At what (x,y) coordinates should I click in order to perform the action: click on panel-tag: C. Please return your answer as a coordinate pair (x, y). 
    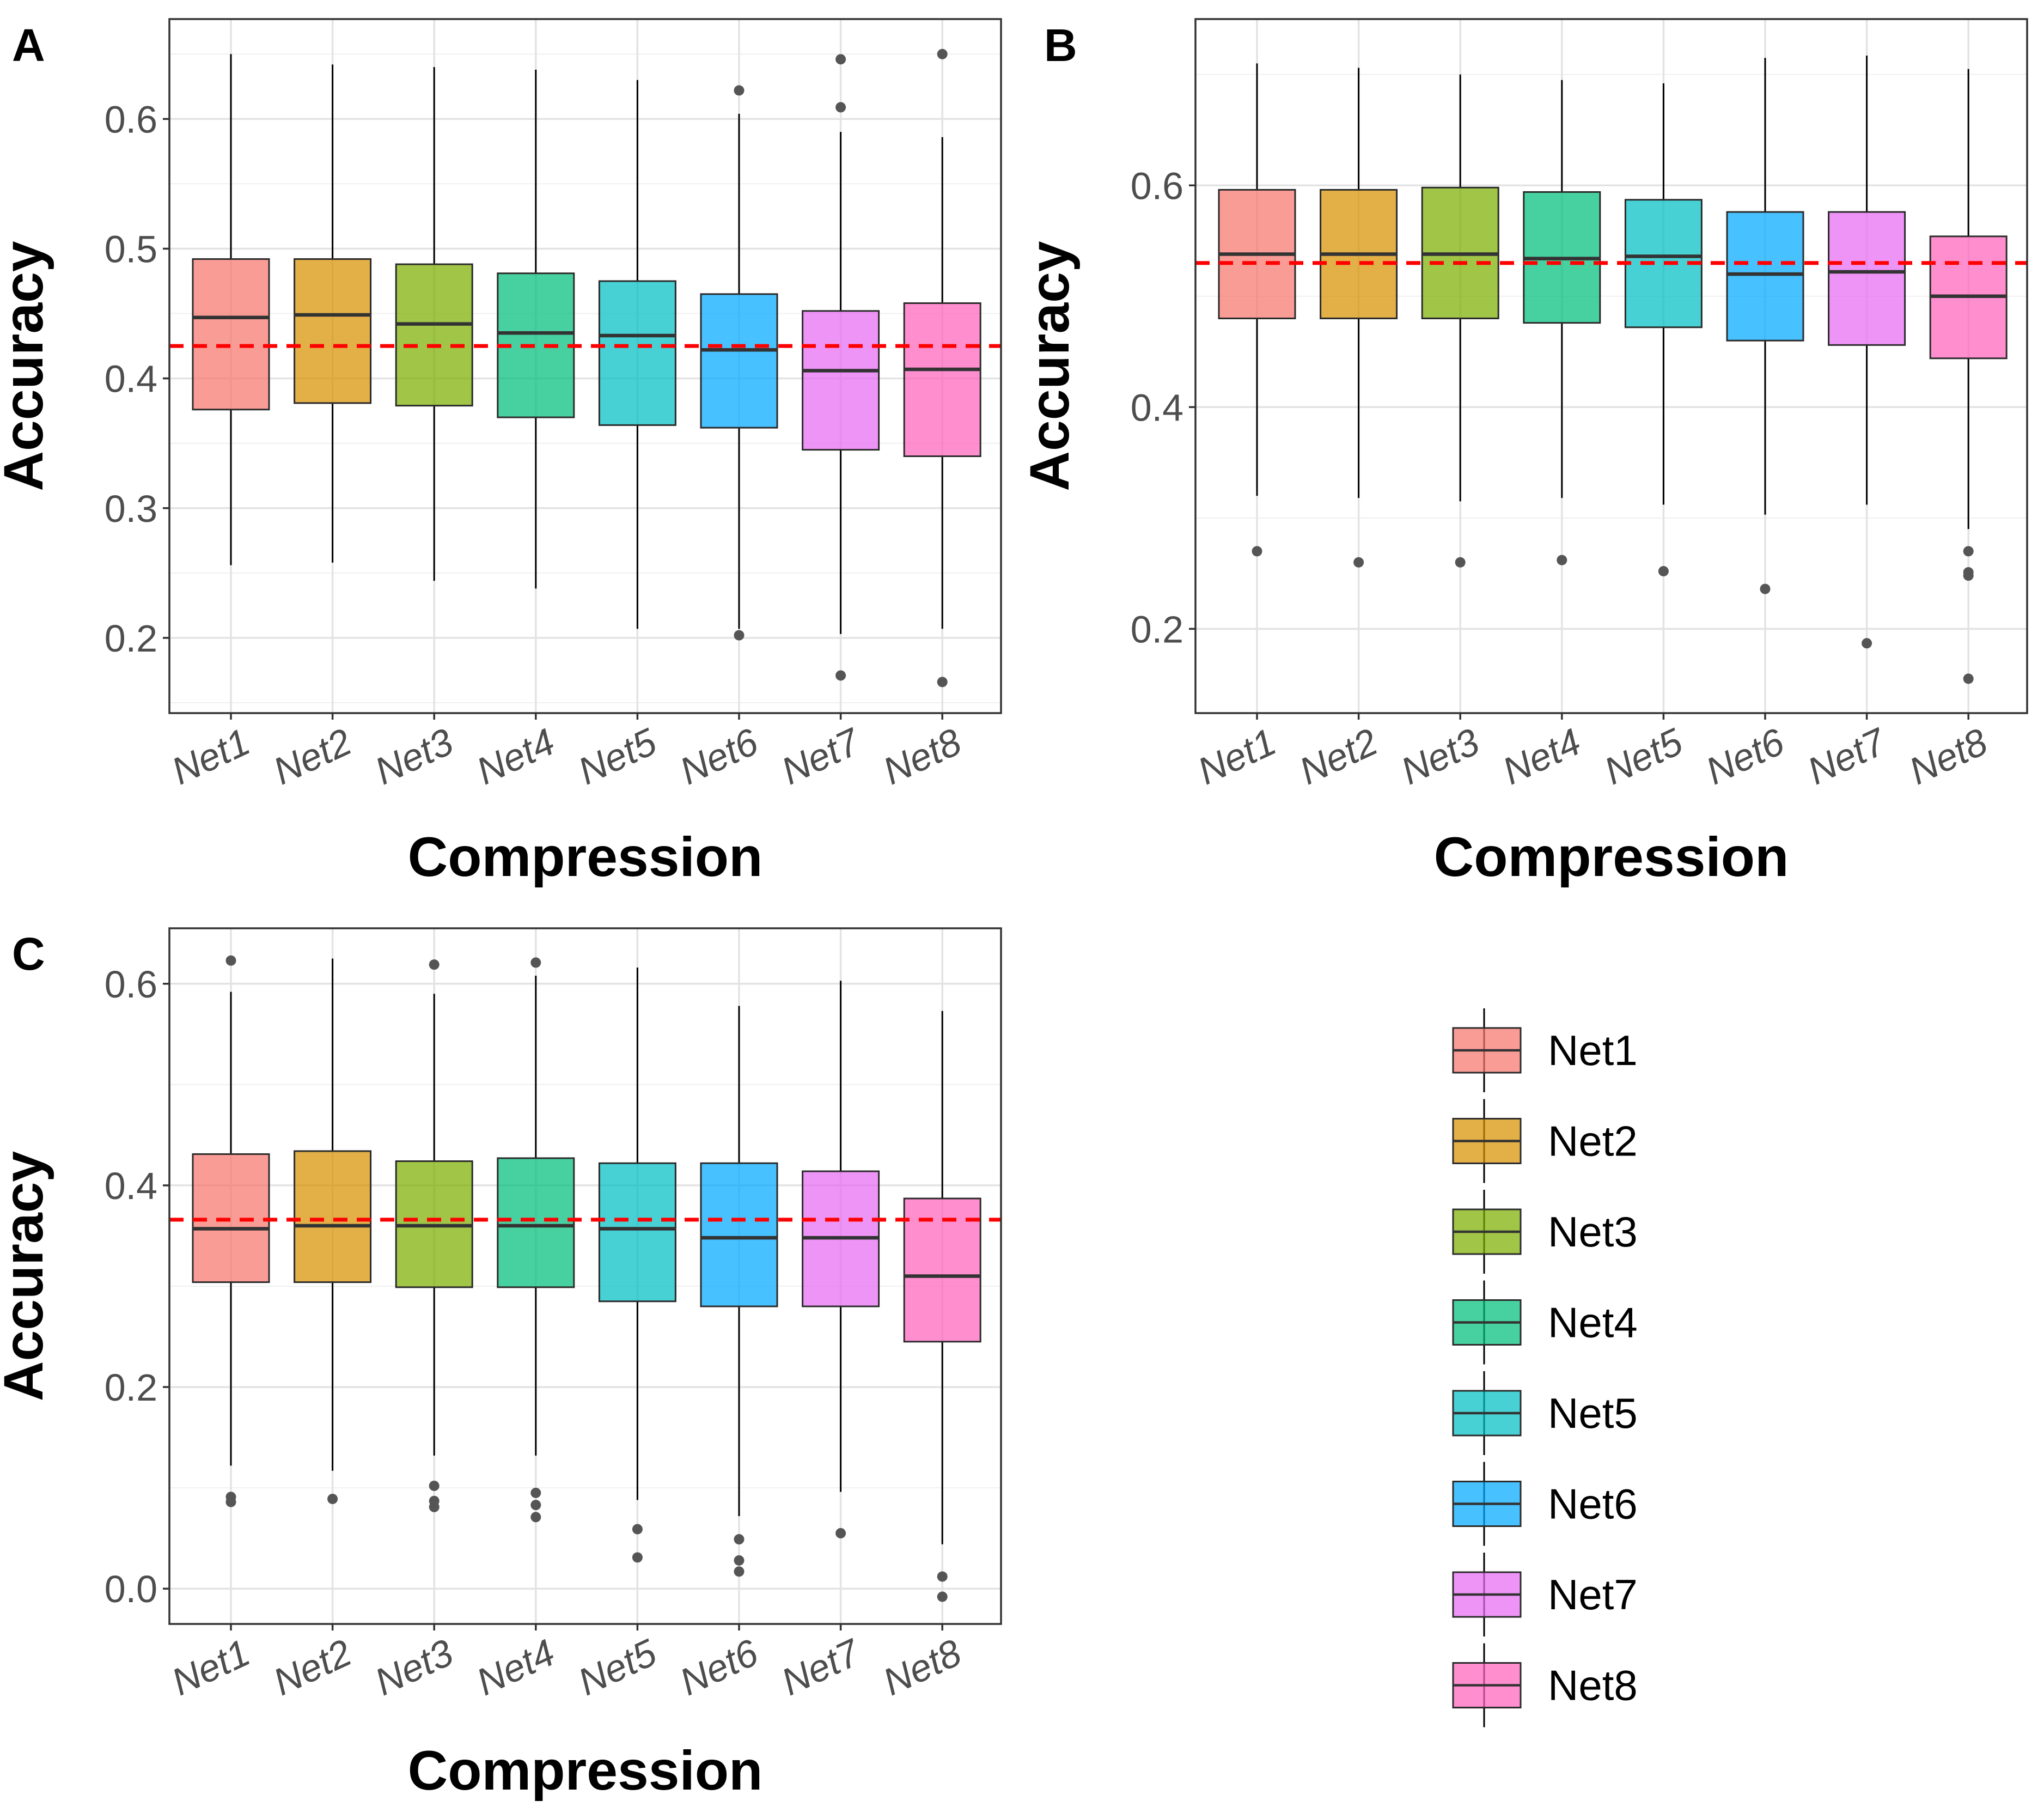
    Looking at the image, I should click on (29, 953).